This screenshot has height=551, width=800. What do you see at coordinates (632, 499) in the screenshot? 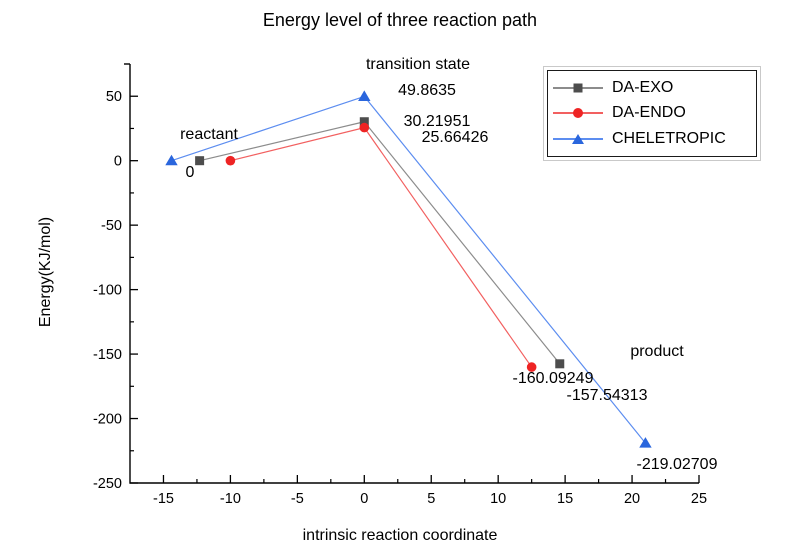
I see `x-tick-label: 20` at bounding box center [632, 499].